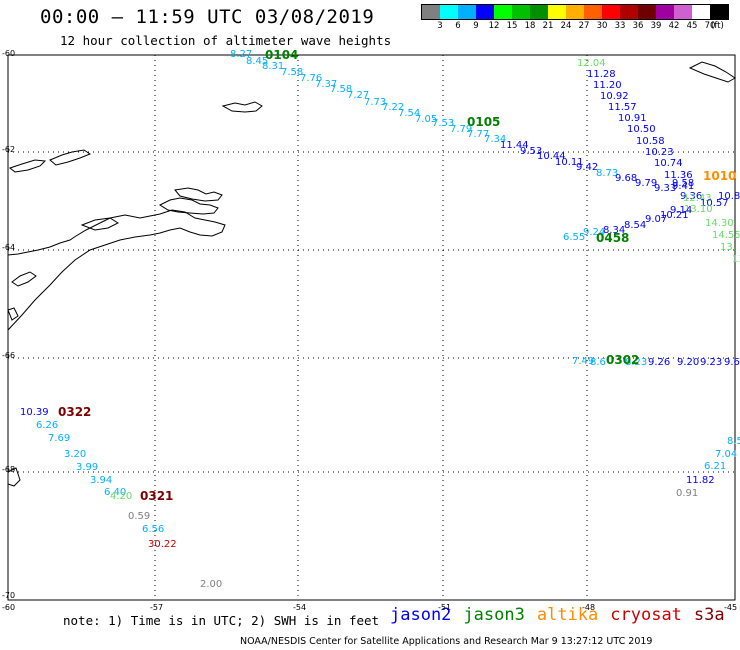  What do you see at coordinates (601, 74) in the screenshot?
I see `wave-height-reading: 11.28` at bounding box center [601, 74].